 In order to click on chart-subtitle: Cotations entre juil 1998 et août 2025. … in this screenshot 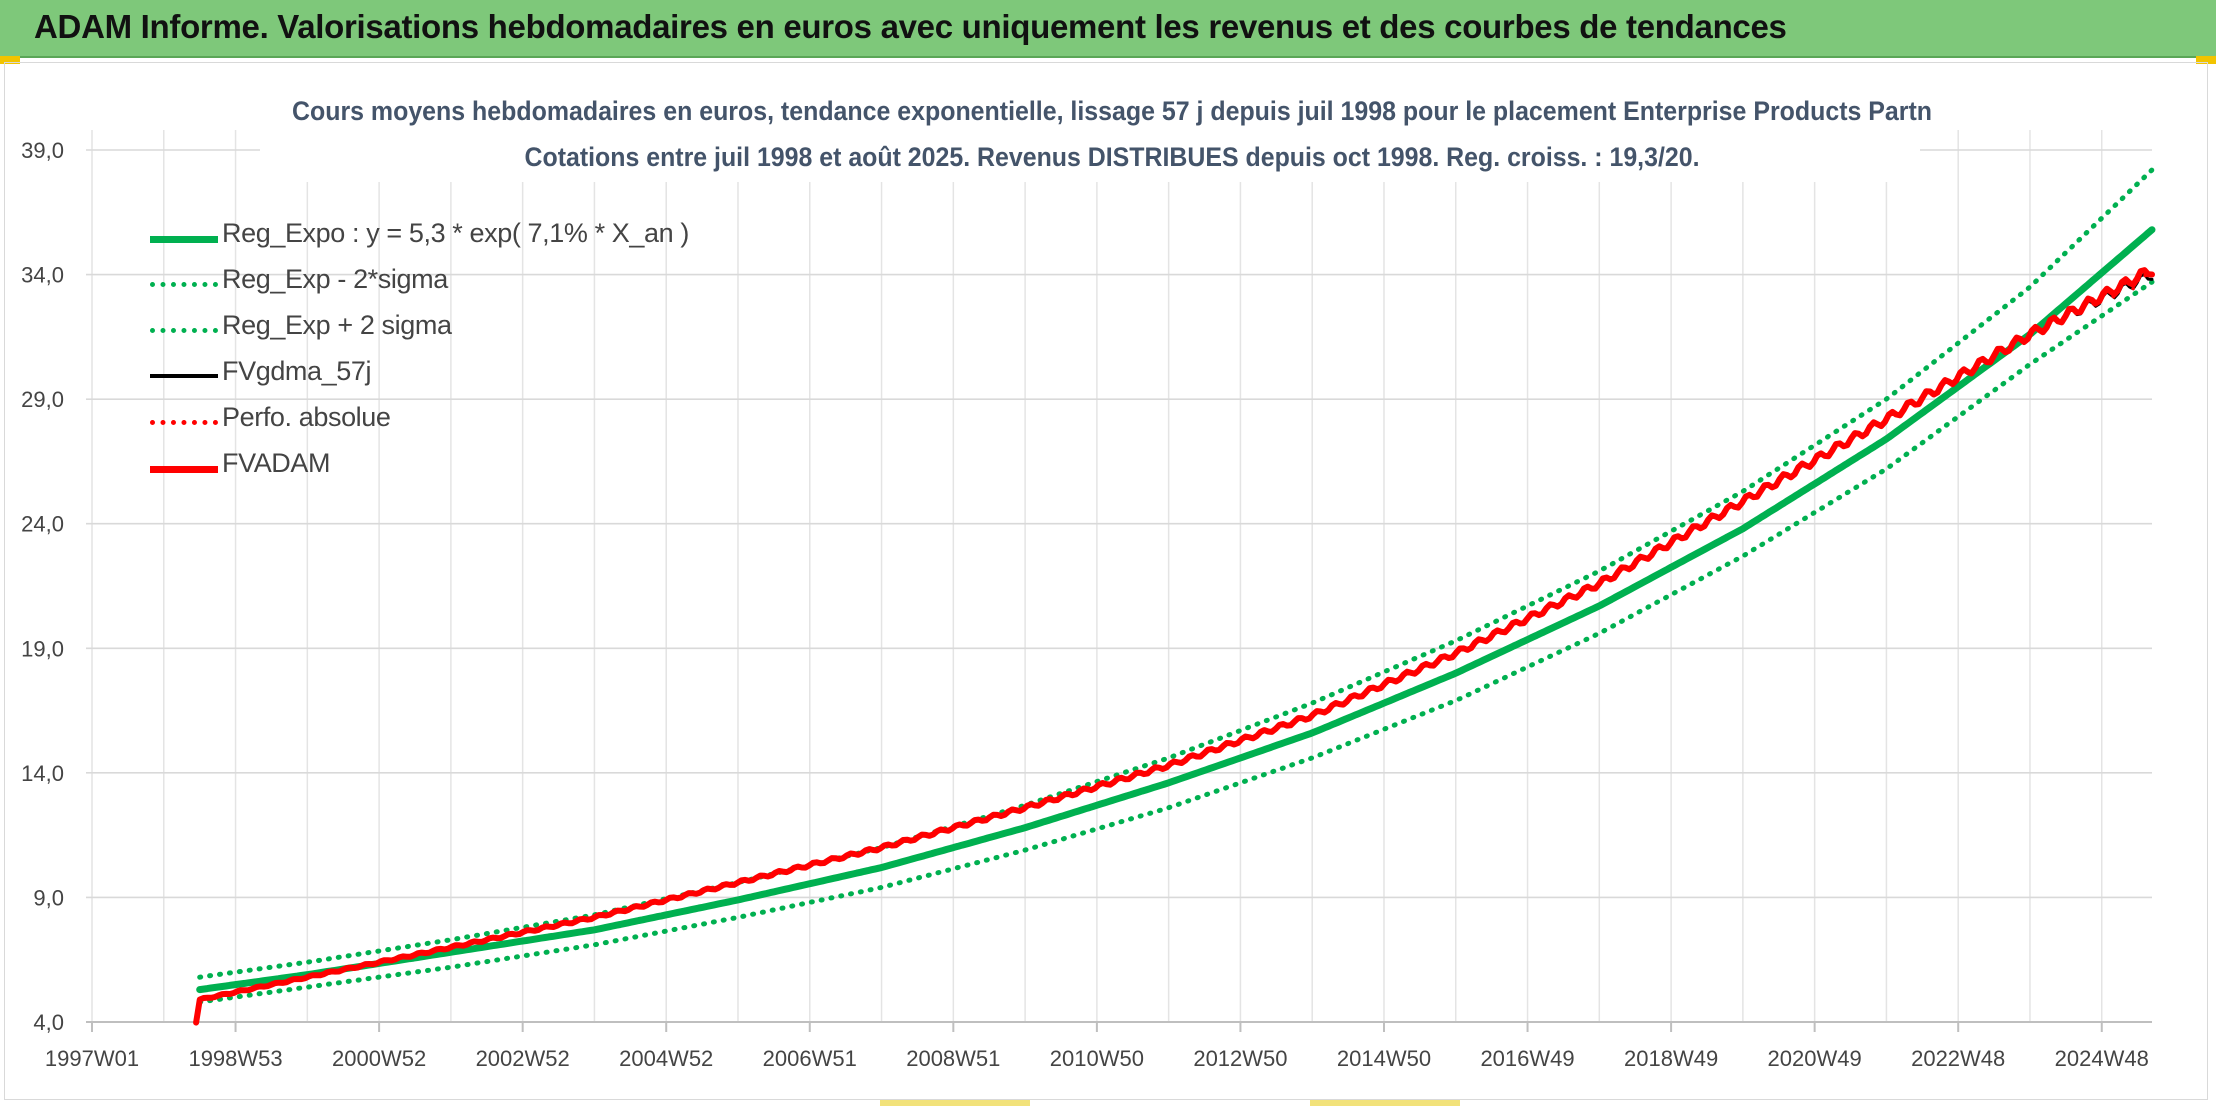, I will do `click(1112, 157)`.